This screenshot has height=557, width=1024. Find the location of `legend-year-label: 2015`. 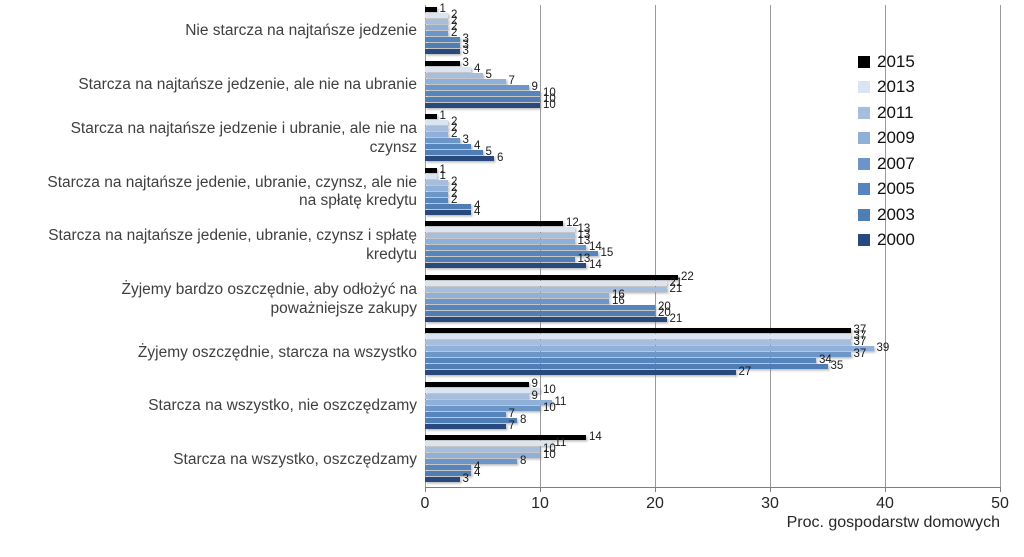

legend-year-label: 2015 is located at coordinates (896, 61).